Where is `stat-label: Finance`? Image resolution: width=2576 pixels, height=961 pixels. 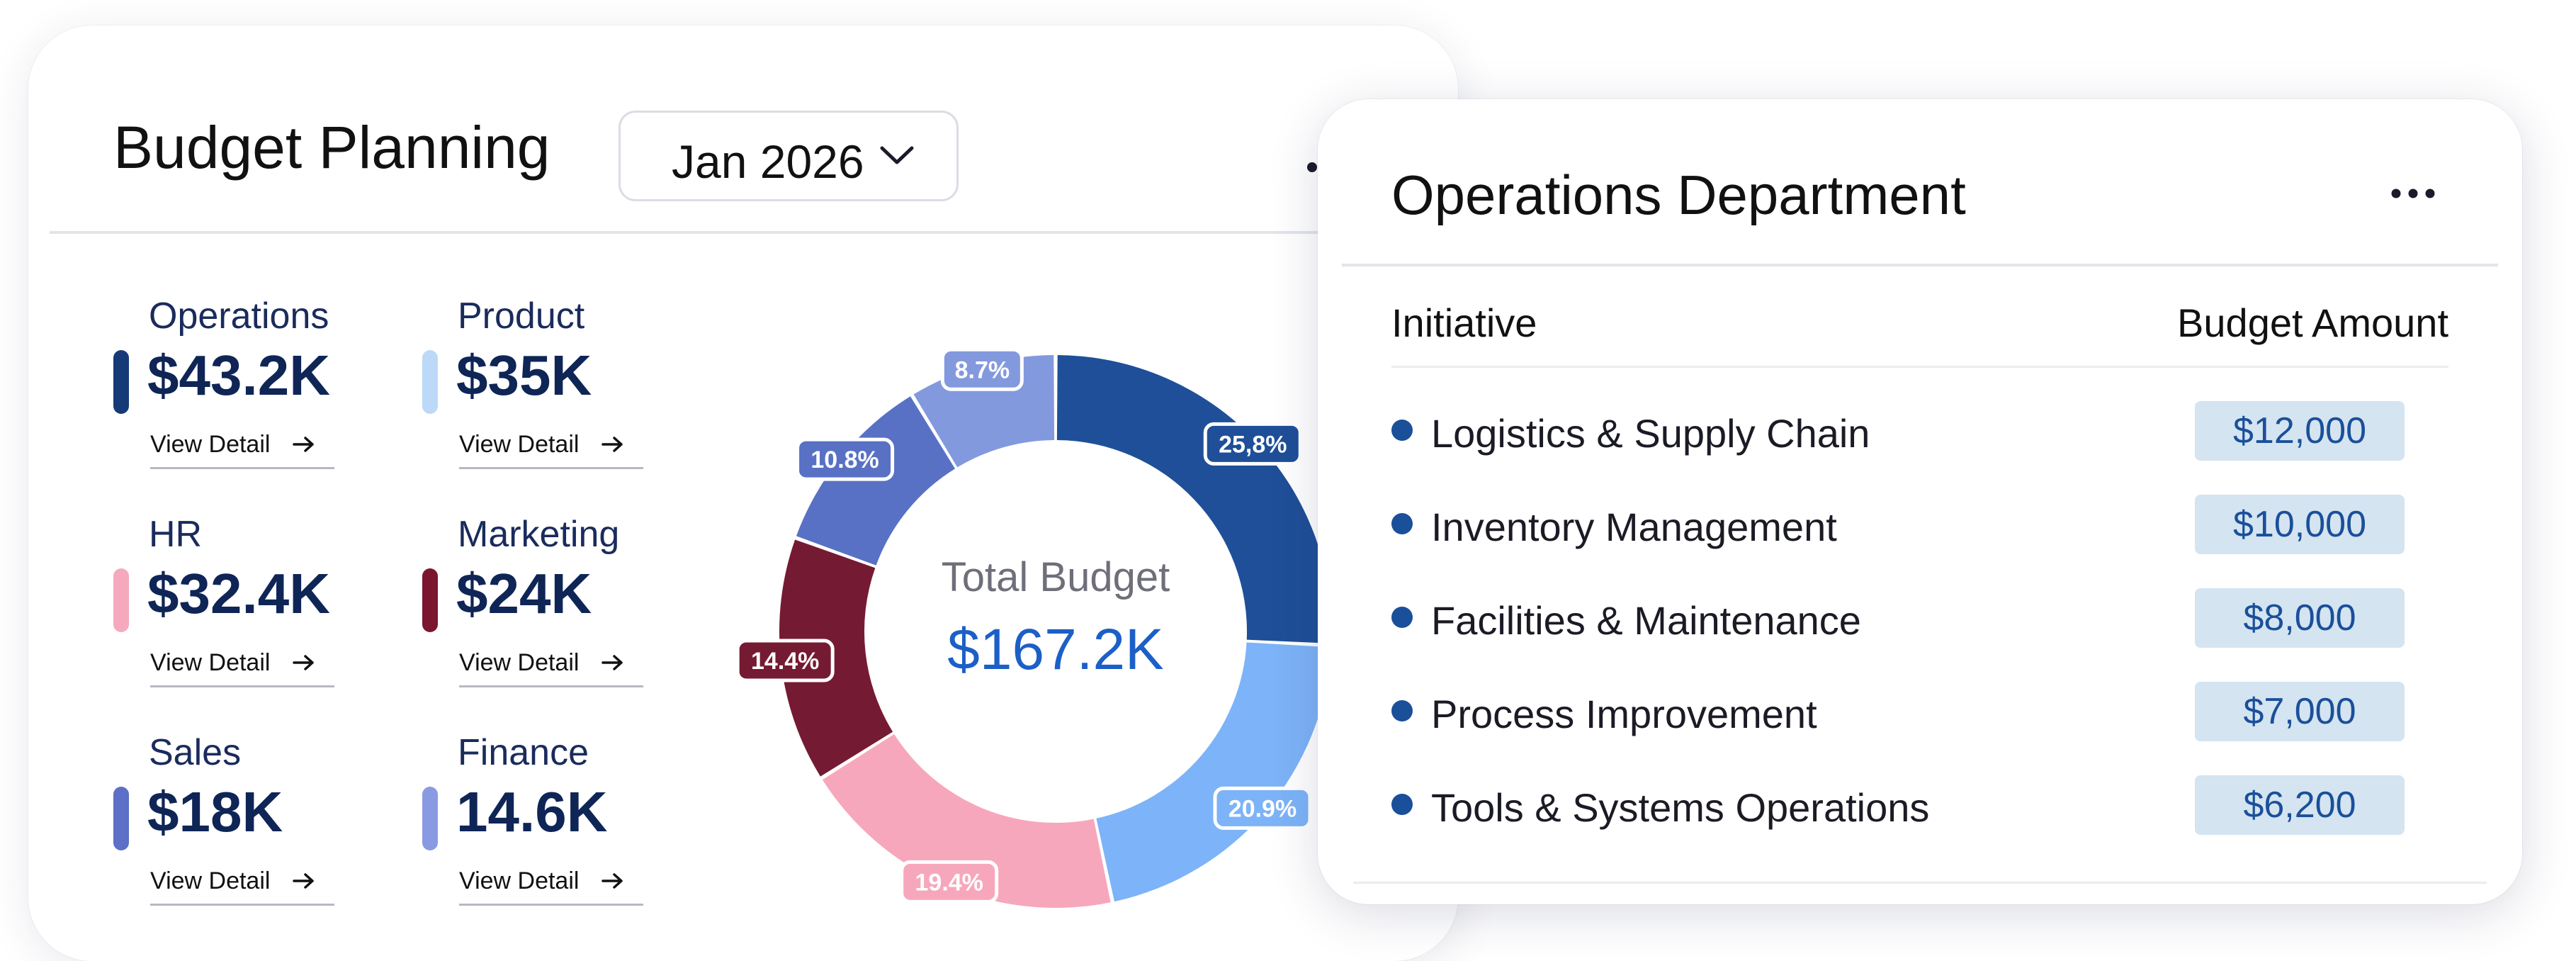
stat-label: Finance is located at coordinates (523, 752).